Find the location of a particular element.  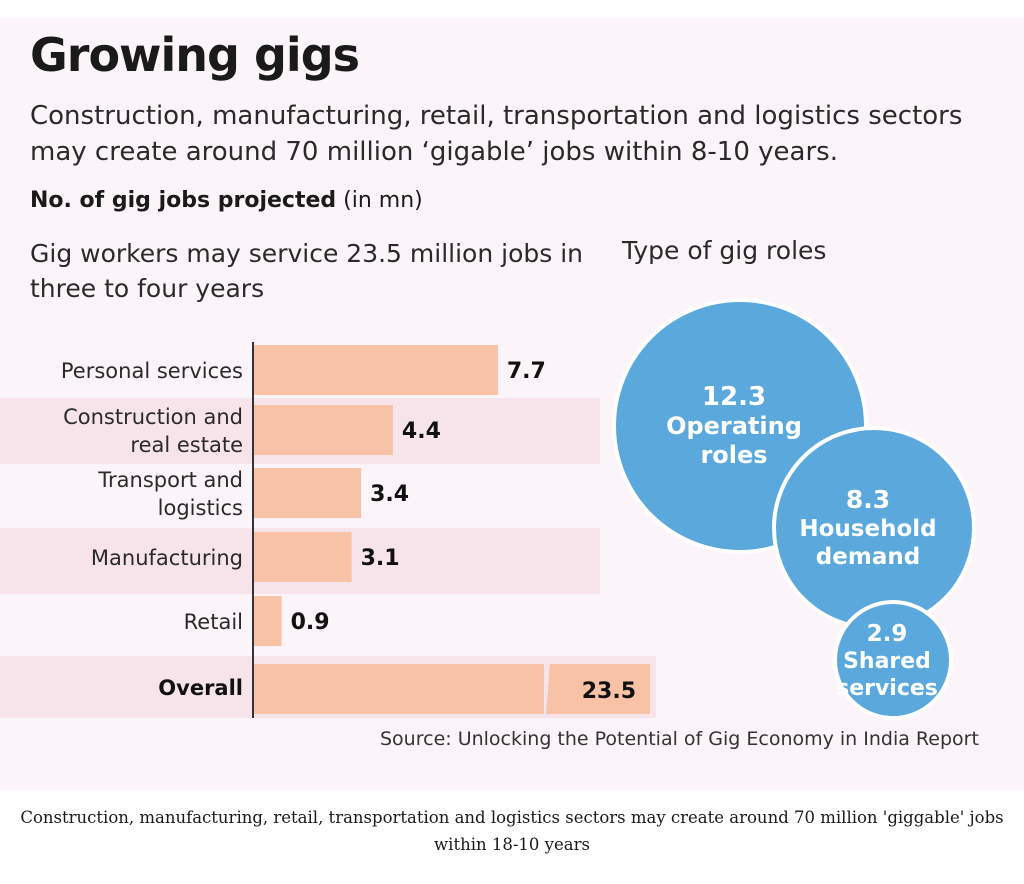

measure-title-bold: No. of gig jobs projected is located at coordinates (183, 200).